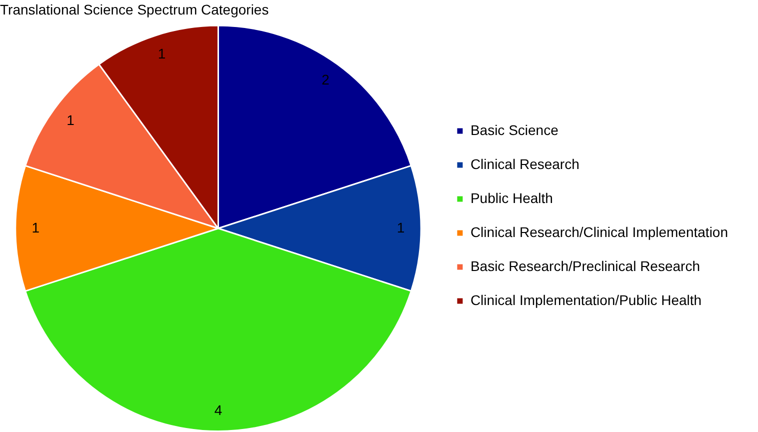  What do you see at coordinates (134, 9) in the screenshot?
I see `chart-title: Translational Science Spectrum Categories` at bounding box center [134, 9].